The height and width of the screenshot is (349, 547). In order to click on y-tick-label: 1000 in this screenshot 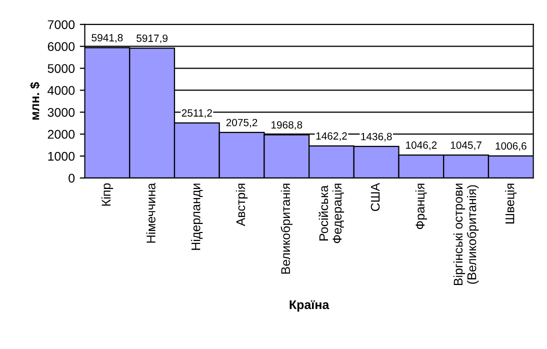, I will do `click(61, 156)`.